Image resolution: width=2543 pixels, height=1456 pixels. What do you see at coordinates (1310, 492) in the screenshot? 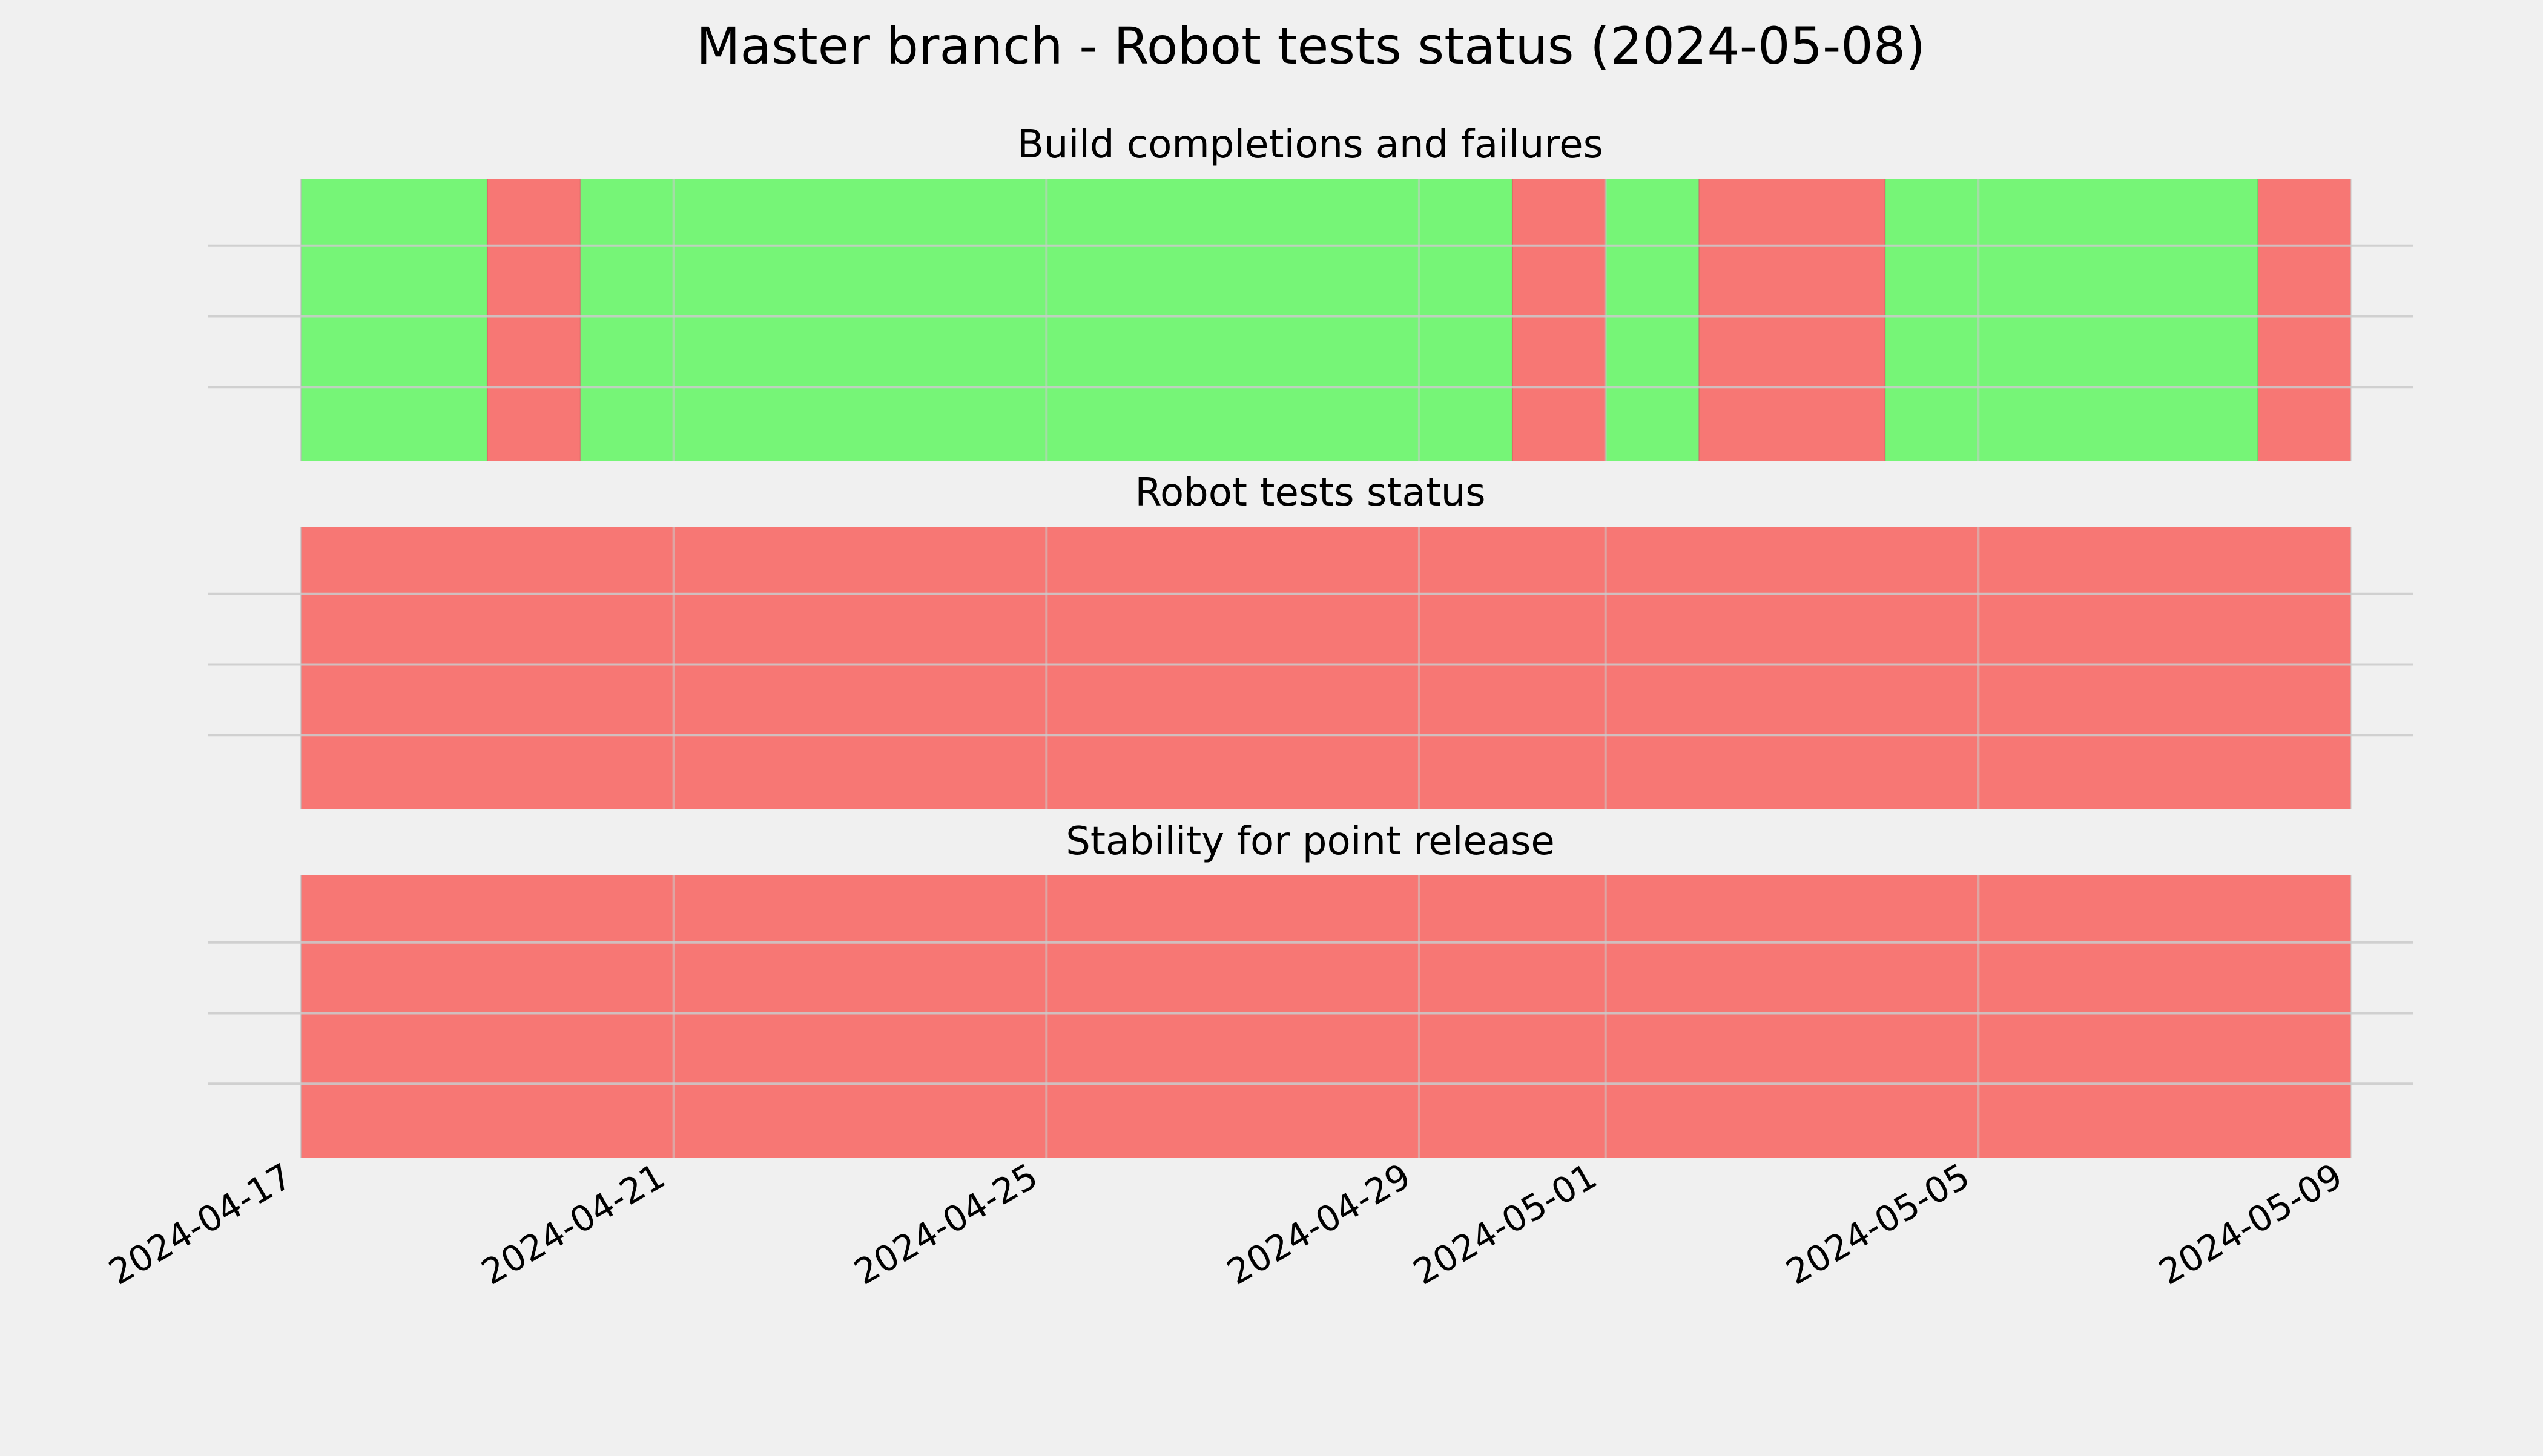
I see `panel-title: Robot tests status` at bounding box center [1310, 492].